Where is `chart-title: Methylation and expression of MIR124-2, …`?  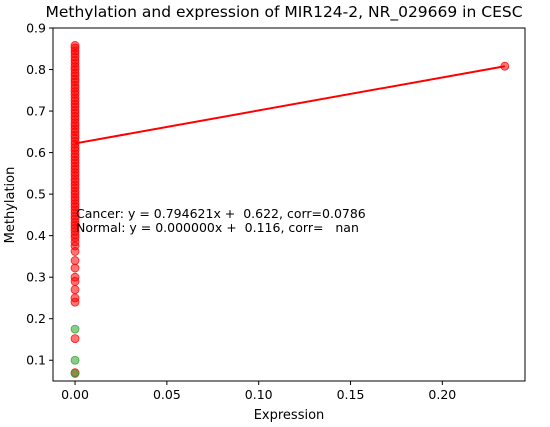
chart-title: Methylation and expression of MIR124-2, … is located at coordinates (283, 12).